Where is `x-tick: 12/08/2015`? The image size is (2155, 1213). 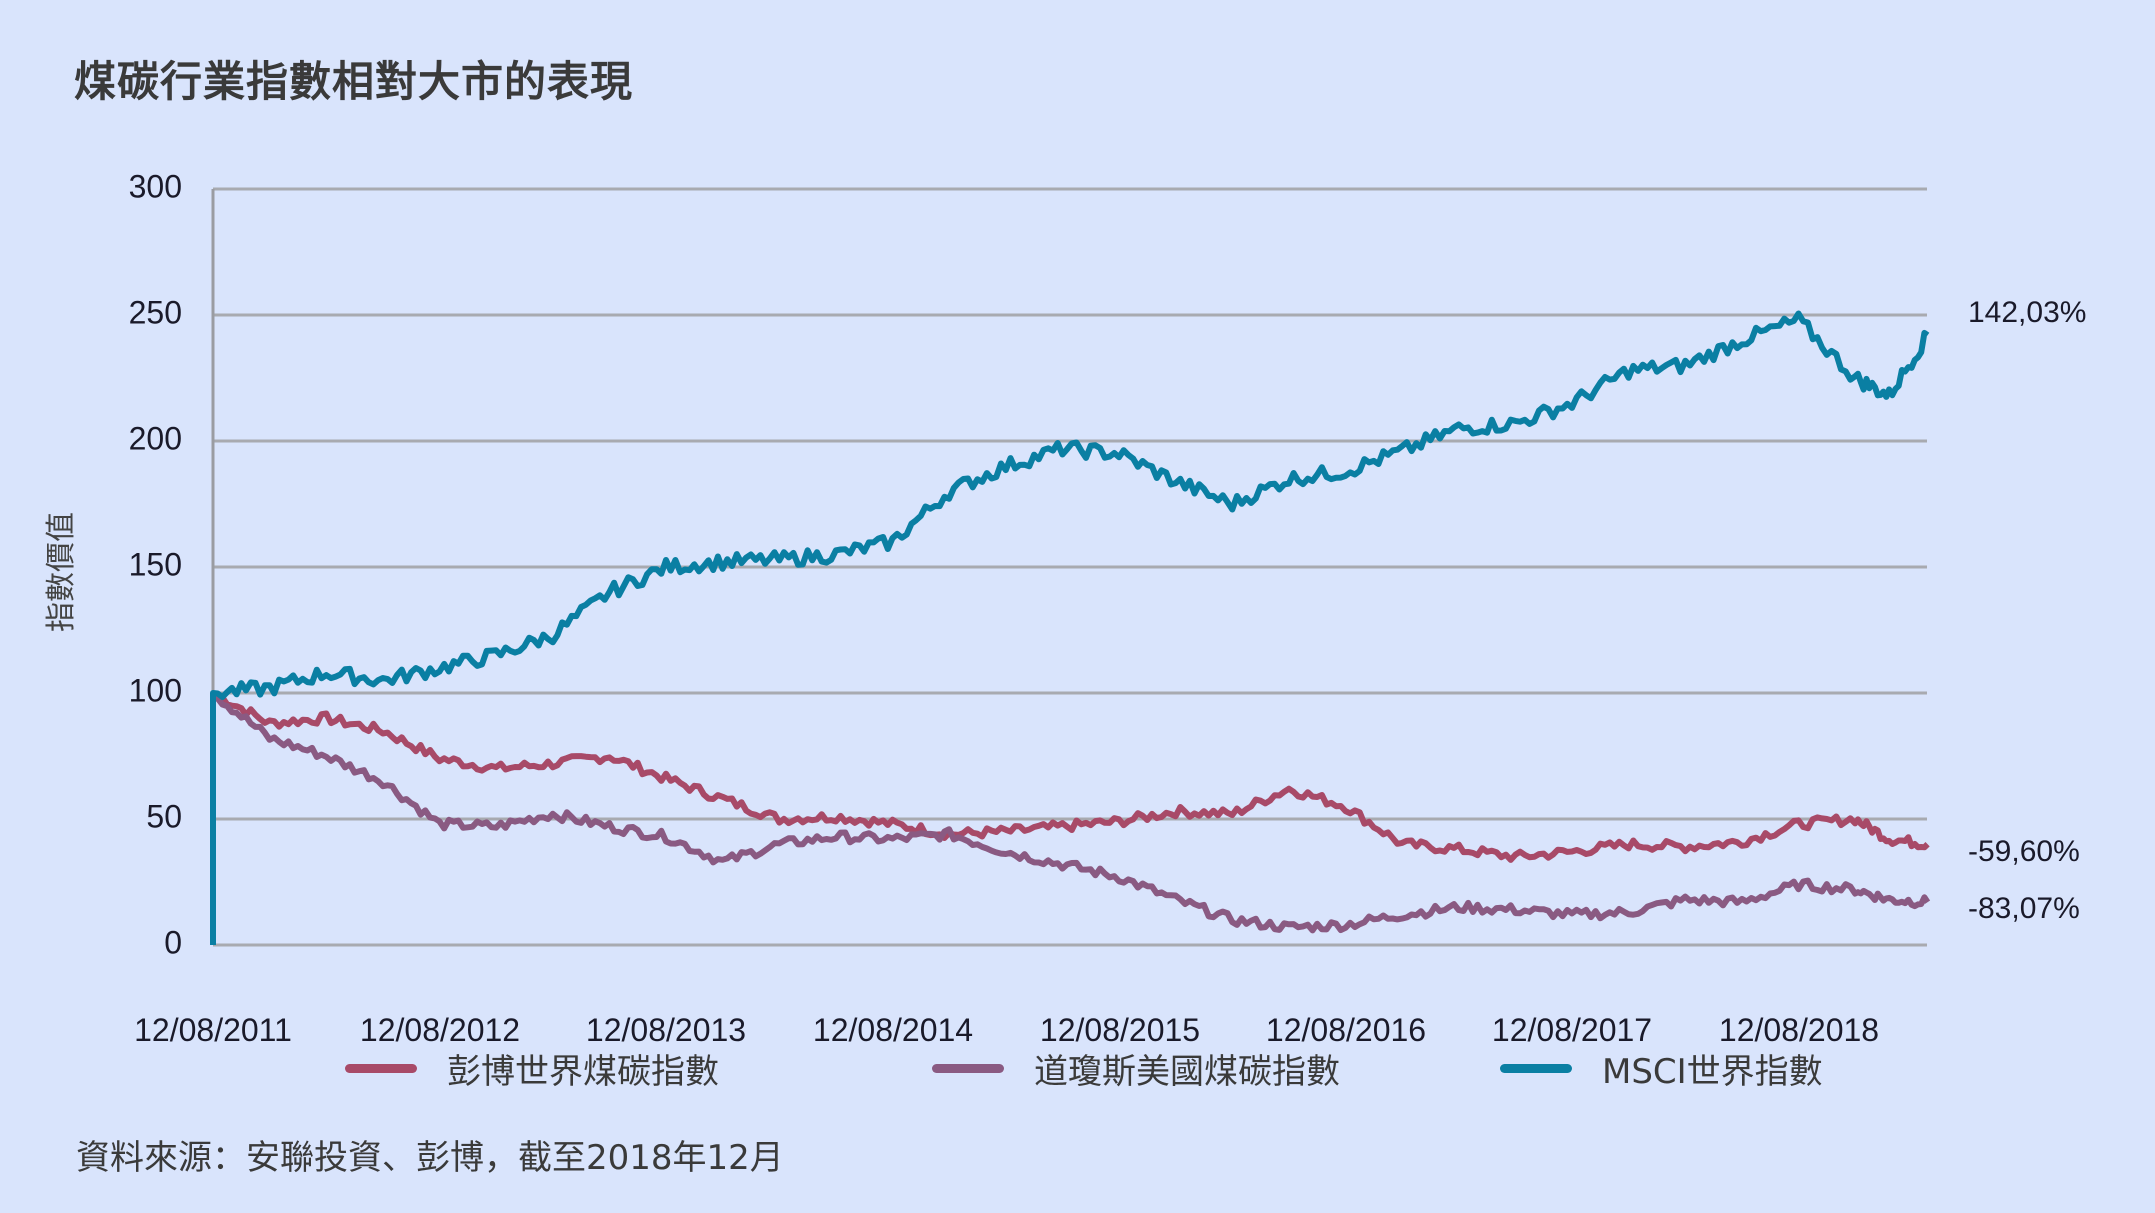
x-tick: 12/08/2015 is located at coordinates (1120, 1030).